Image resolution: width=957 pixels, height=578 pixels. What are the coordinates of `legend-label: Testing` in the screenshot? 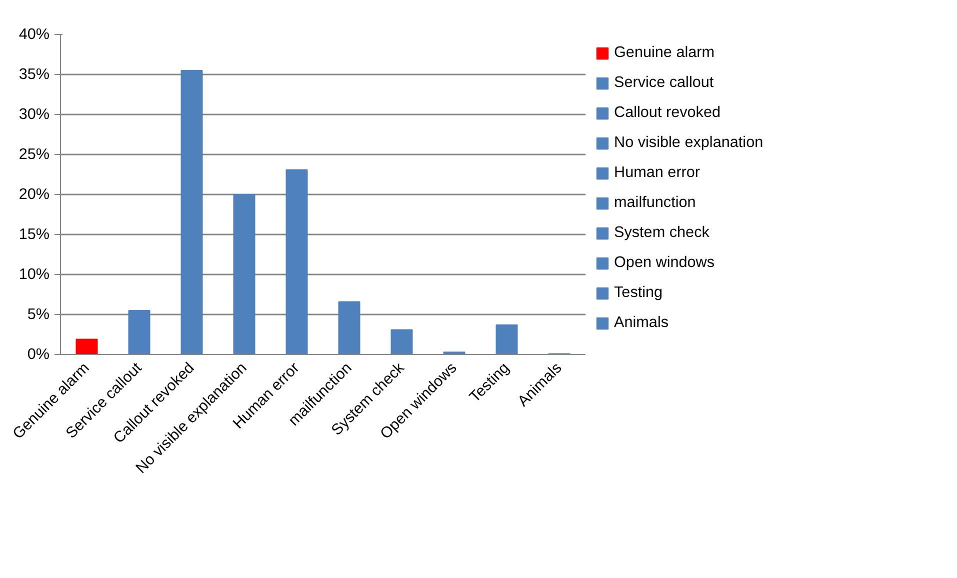 It's located at (638, 293).